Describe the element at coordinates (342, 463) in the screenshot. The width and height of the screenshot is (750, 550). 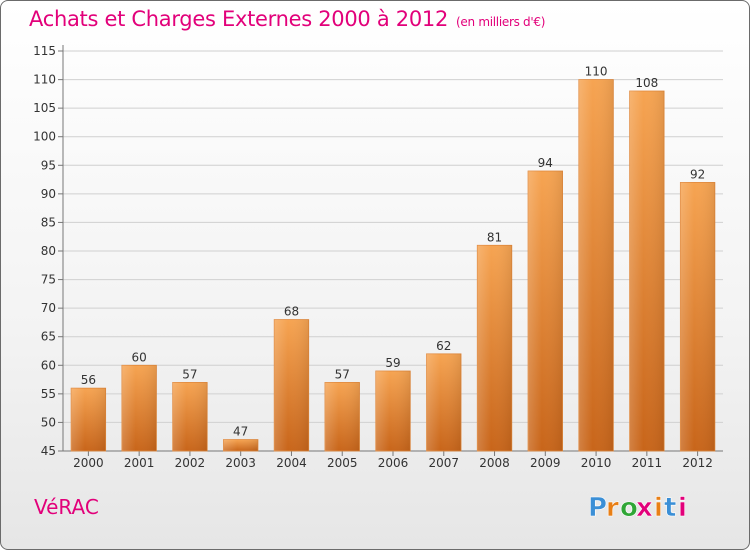
I see `x-tick-label: 2005` at that location.